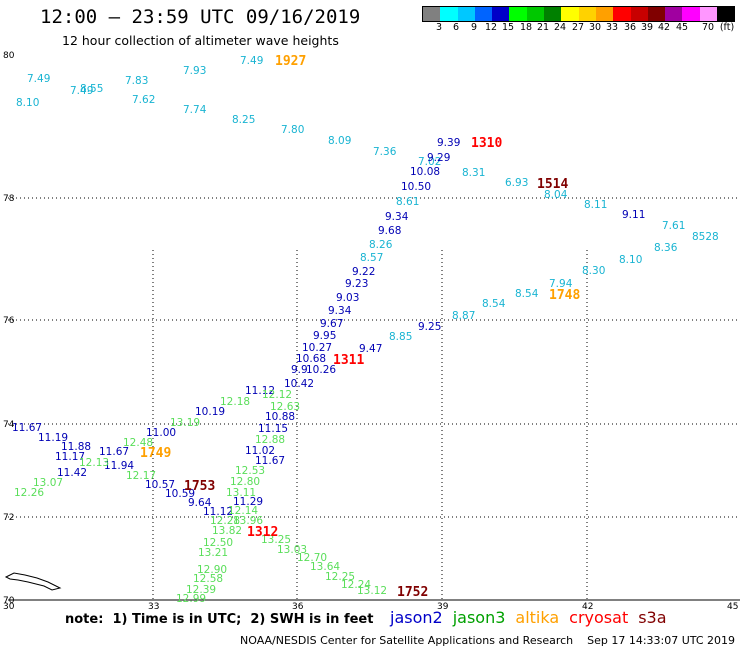 The width and height of the screenshot is (740, 650). Describe the element at coordinates (348, 360) in the screenshot. I see `pass-time-stamp: 1311` at that location.